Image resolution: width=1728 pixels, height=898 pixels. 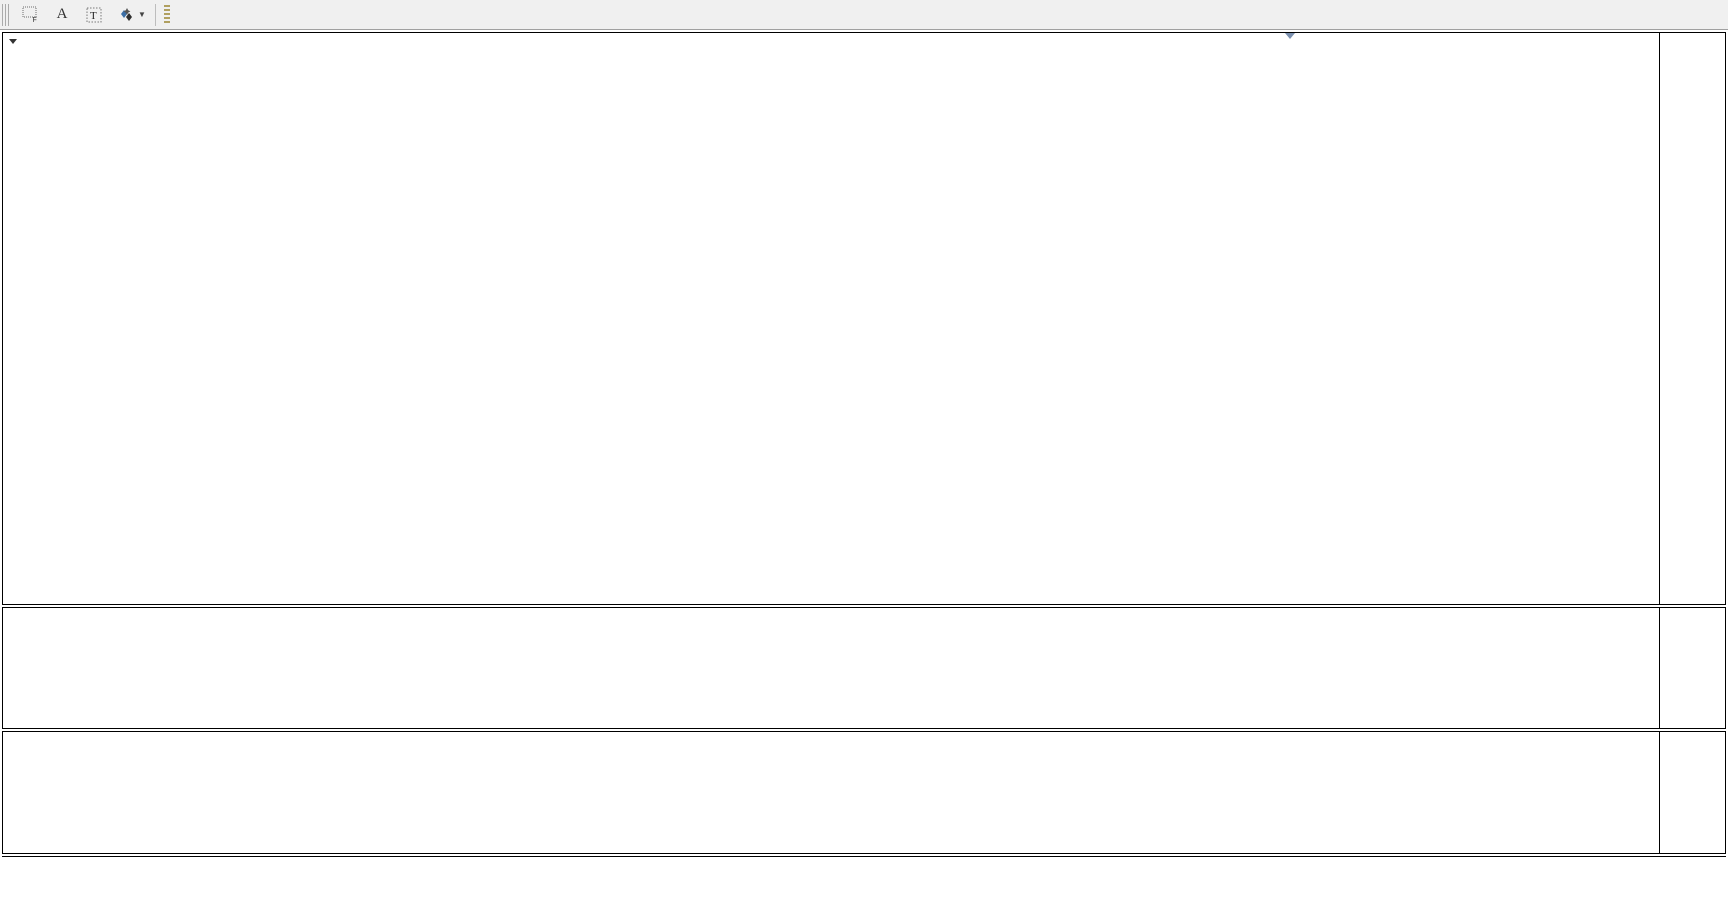 What do you see at coordinates (142, 14) in the screenshot?
I see `objects-dropdown-caret-icon: ▼` at bounding box center [142, 14].